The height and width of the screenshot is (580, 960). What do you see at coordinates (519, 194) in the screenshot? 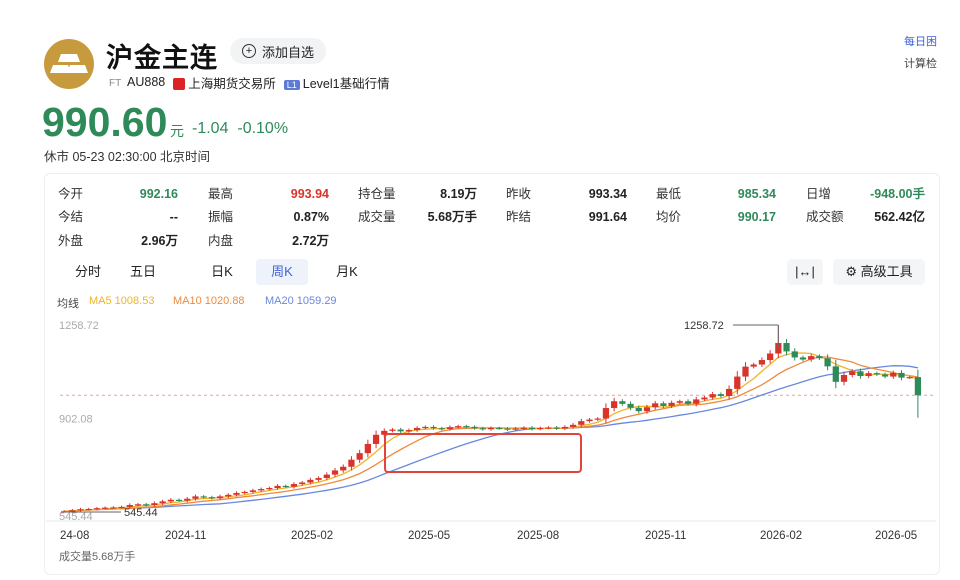
I see `stat-label: 昨收` at bounding box center [519, 194].